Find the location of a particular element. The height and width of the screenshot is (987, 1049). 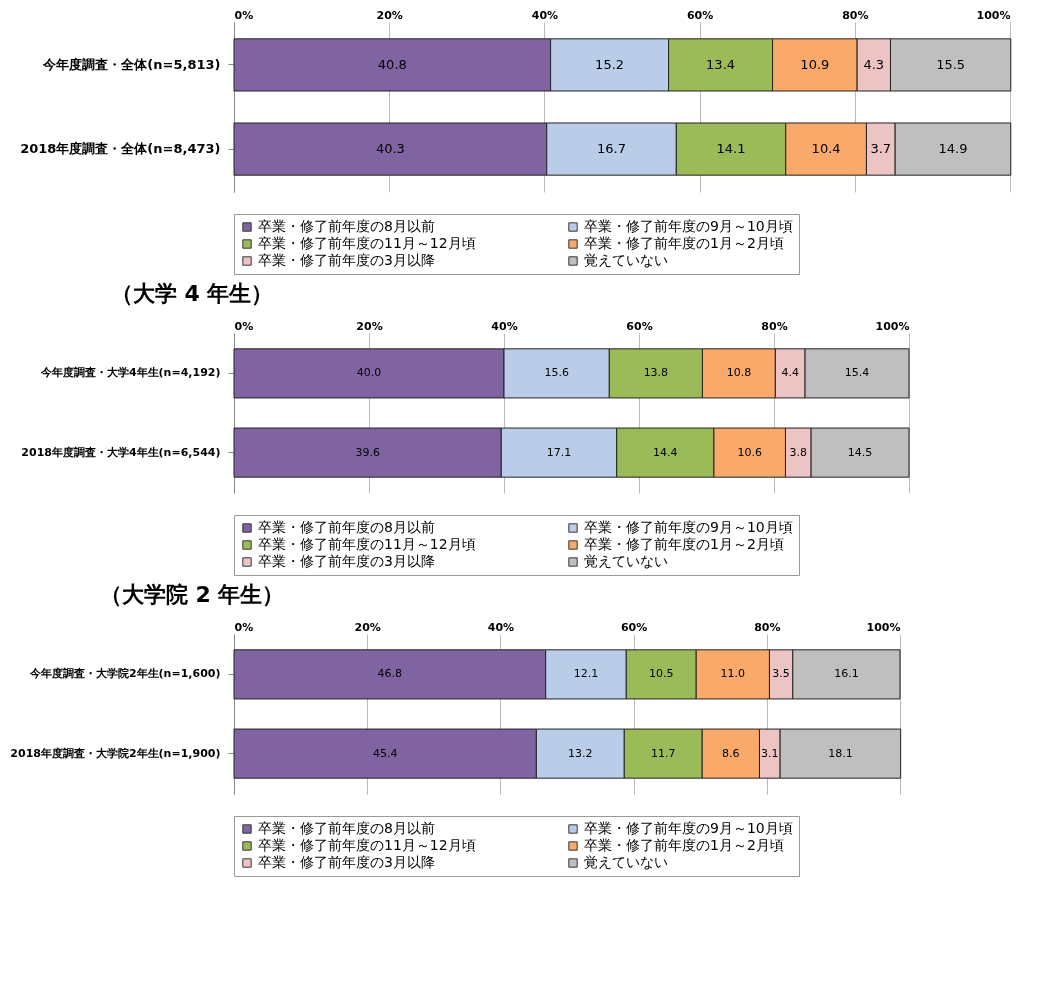

data-label: 8.6 is located at coordinates (731, 753).